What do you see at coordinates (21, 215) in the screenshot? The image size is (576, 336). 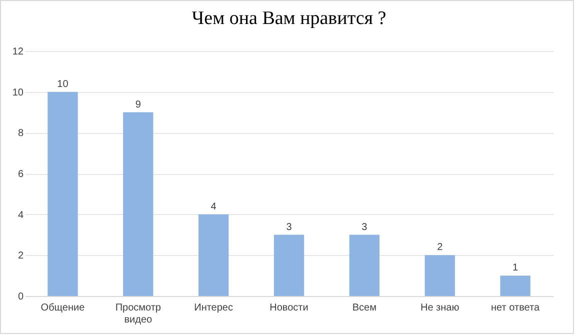 I see `y-tick-label: 4` at bounding box center [21, 215].